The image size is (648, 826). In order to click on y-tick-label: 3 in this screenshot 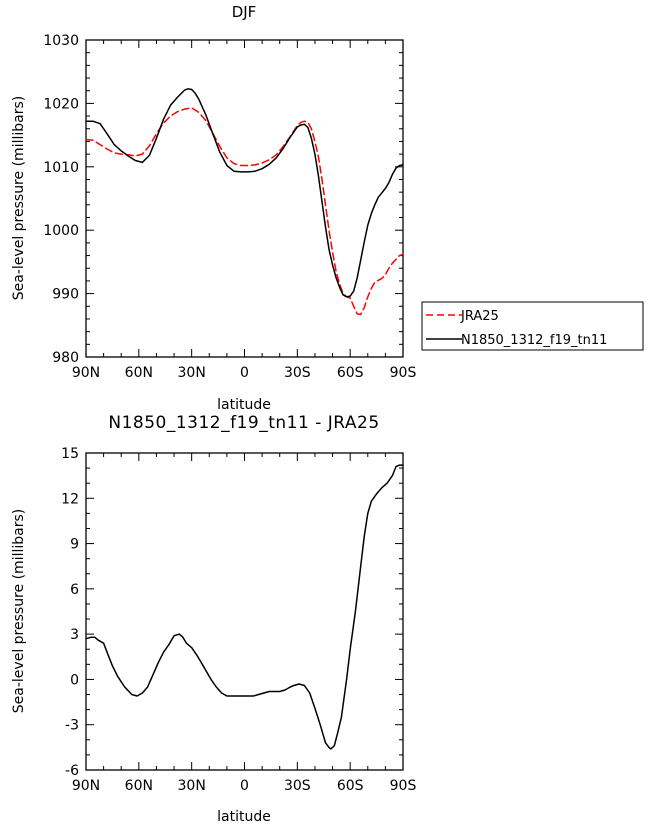, I will do `click(74, 635)`.